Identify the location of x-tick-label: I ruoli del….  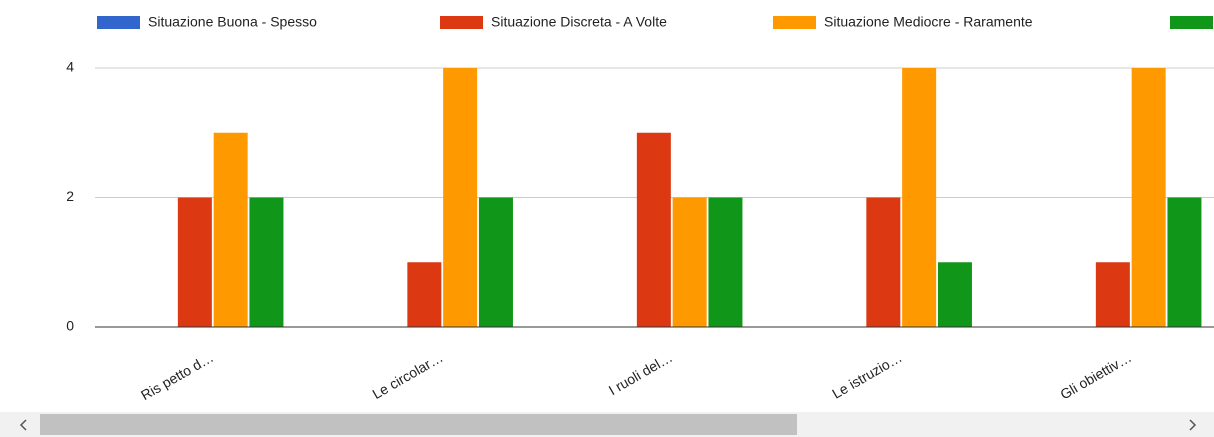
(640, 373).